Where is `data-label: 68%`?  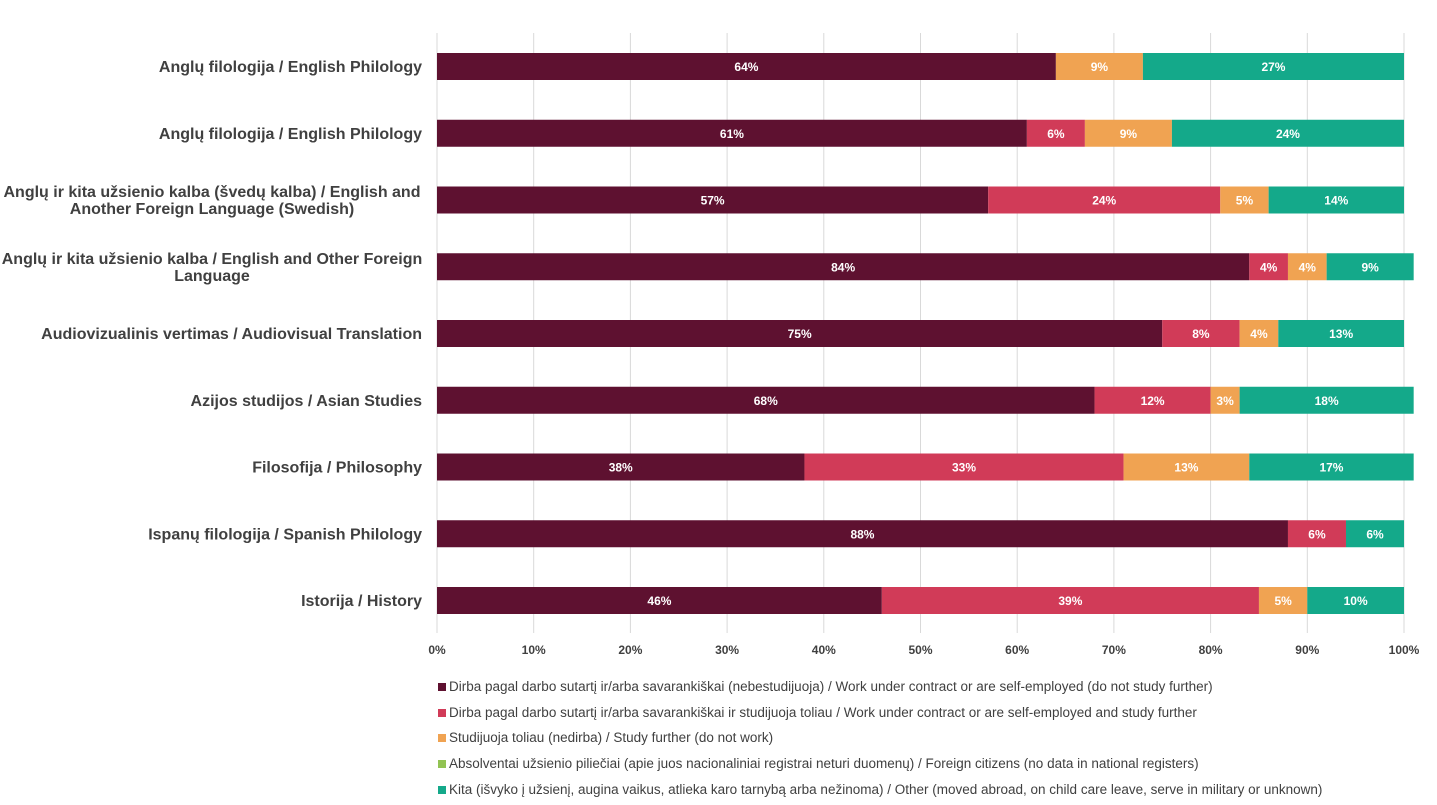
data-label: 68% is located at coordinates (766, 401).